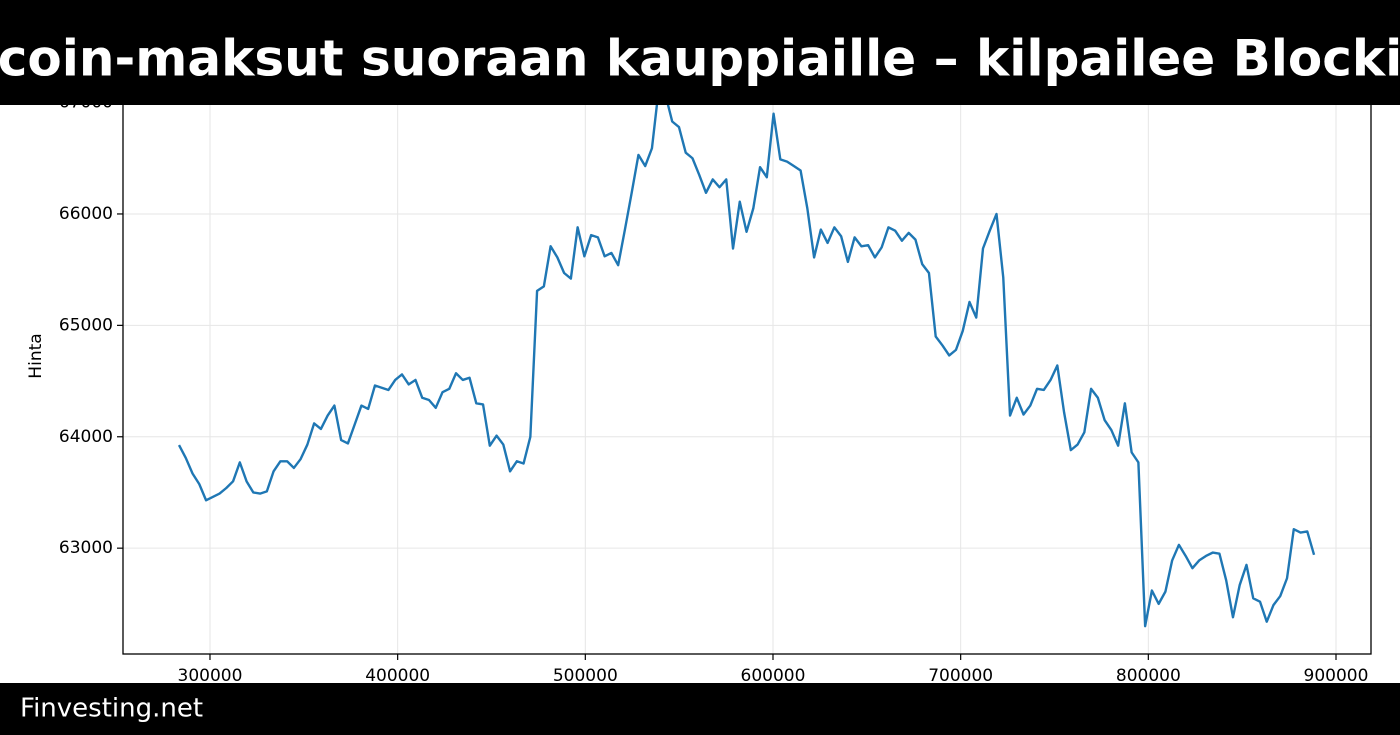  I want to click on y-axis-label: Hinta, so click(36, 355).